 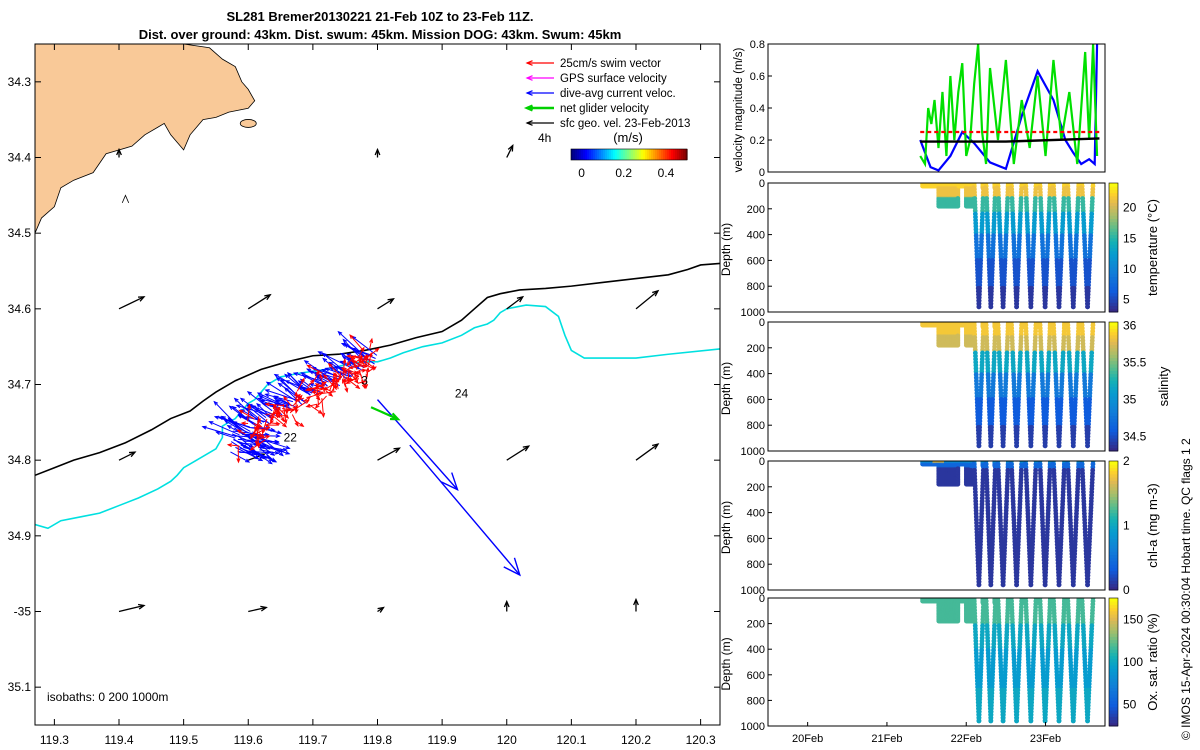 I want to click on x-tick-label: 119.4, so click(x=118, y=740).